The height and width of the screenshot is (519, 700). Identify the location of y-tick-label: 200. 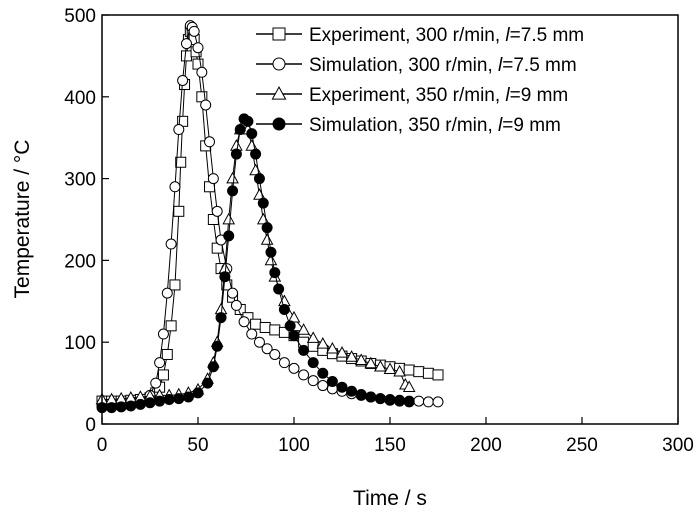
(80, 261).